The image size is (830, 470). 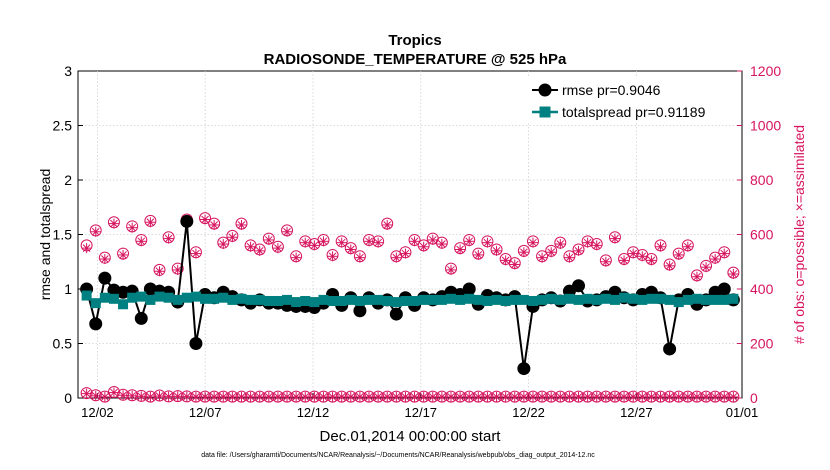 I want to click on legend-spread-label: totalspread pr=0.91189, so click(x=634, y=112).